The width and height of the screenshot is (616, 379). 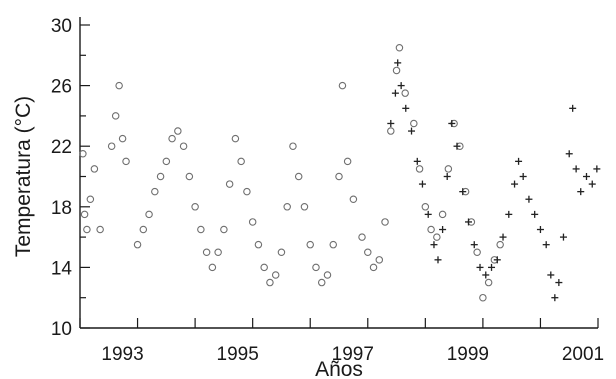 I want to click on x-tick-label: 1997, so click(x=353, y=354).